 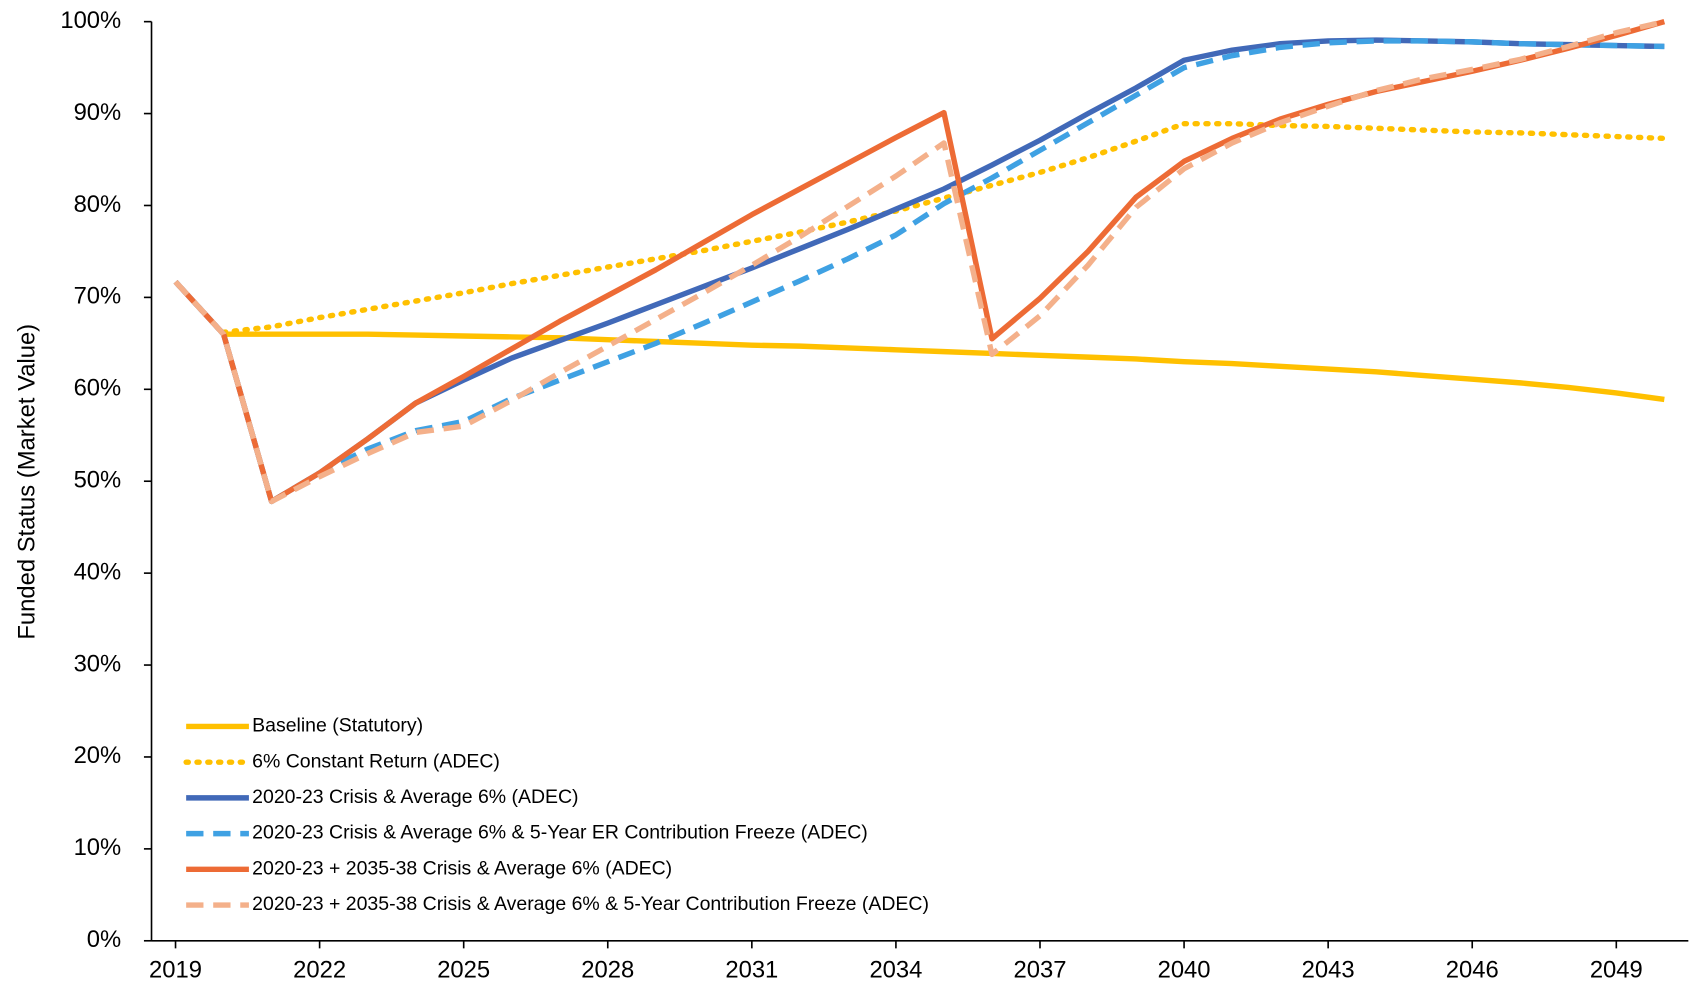 I want to click on legend-label: Baseline (Statutory), so click(x=337, y=726).